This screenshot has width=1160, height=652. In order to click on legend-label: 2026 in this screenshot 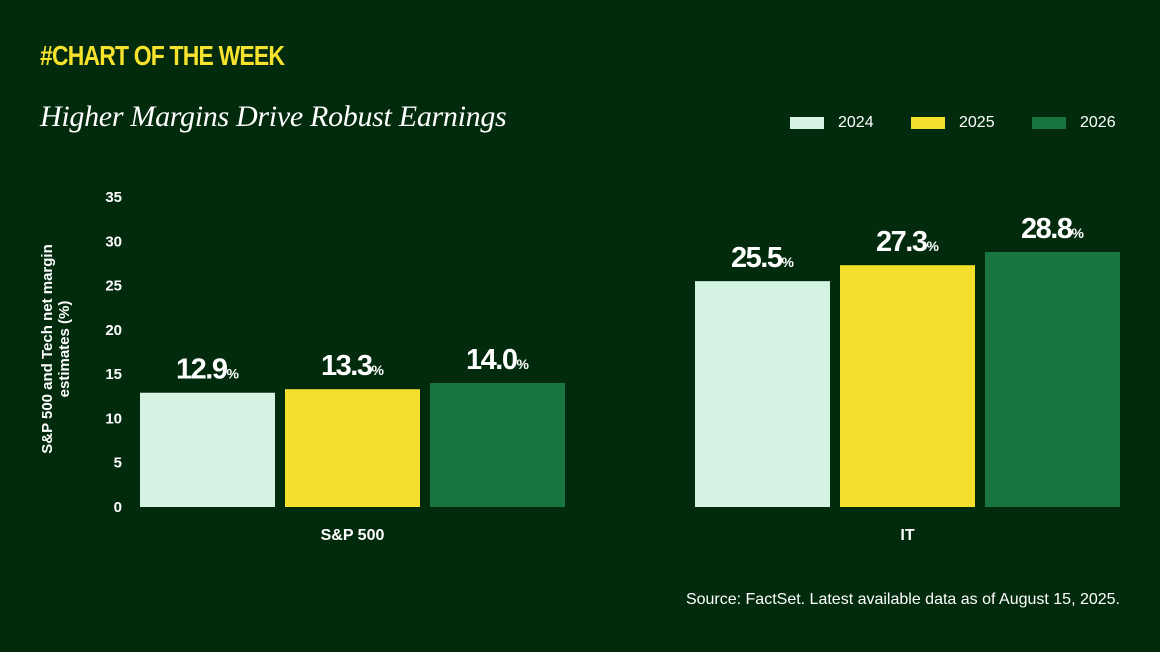, I will do `click(1098, 122)`.